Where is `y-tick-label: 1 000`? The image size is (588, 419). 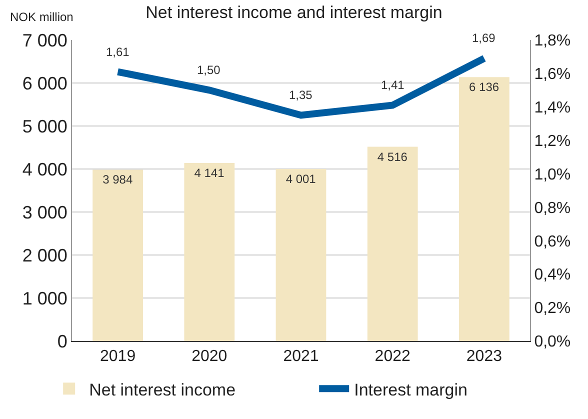
y-tick-label: 1 000 is located at coordinates (45, 298).